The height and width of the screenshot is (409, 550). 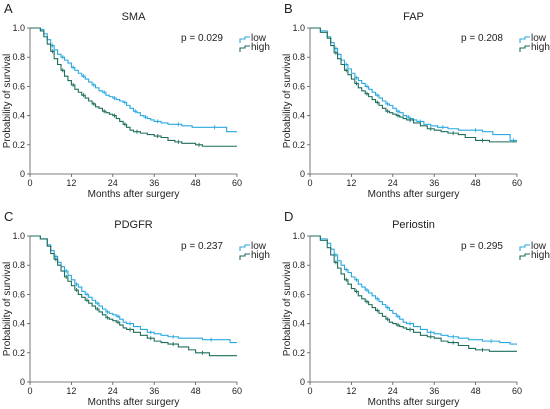 I want to click on panel-title: FAP, so click(x=413, y=17).